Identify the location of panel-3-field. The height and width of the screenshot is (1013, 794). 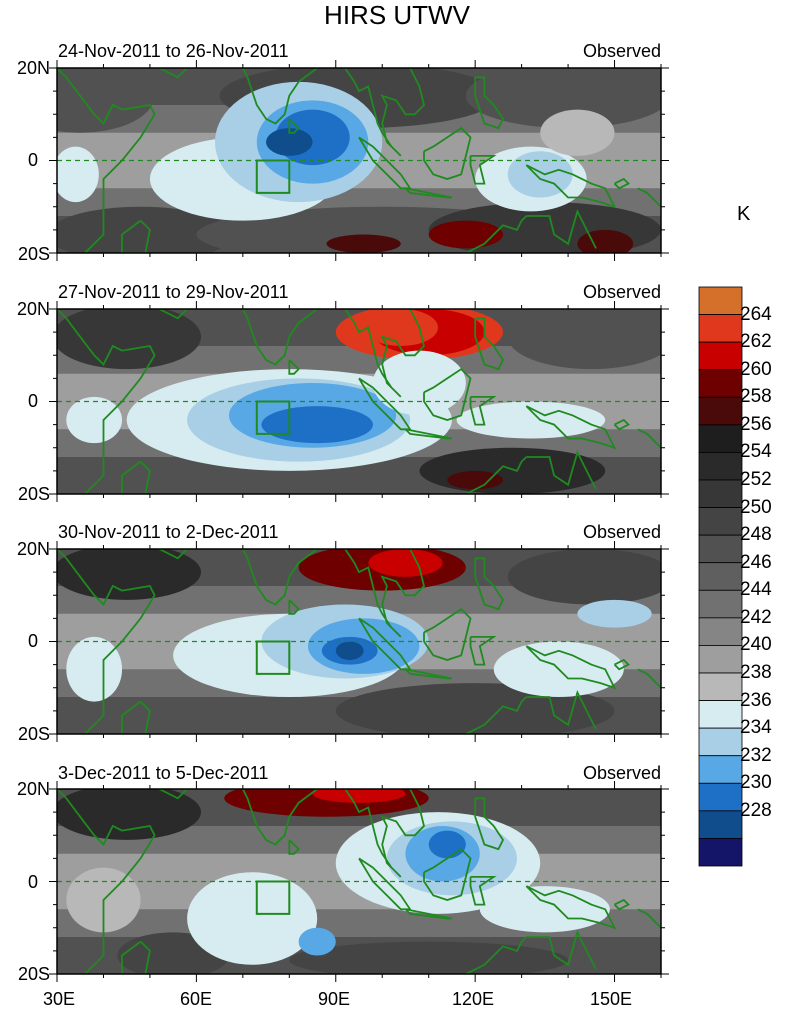
(359, 641).